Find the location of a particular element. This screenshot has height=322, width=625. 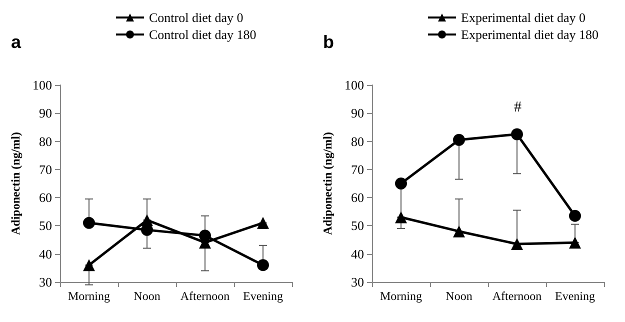

legend-label: Control diet day 180 is located at coordinates (202, 34).